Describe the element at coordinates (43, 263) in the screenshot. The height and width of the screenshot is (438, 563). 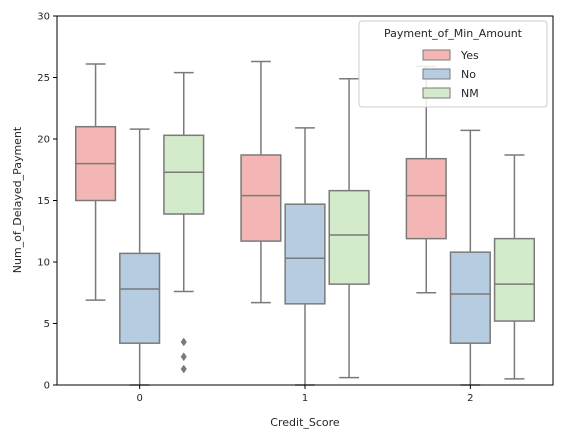
I see `y-tick-label: 10` at that location.